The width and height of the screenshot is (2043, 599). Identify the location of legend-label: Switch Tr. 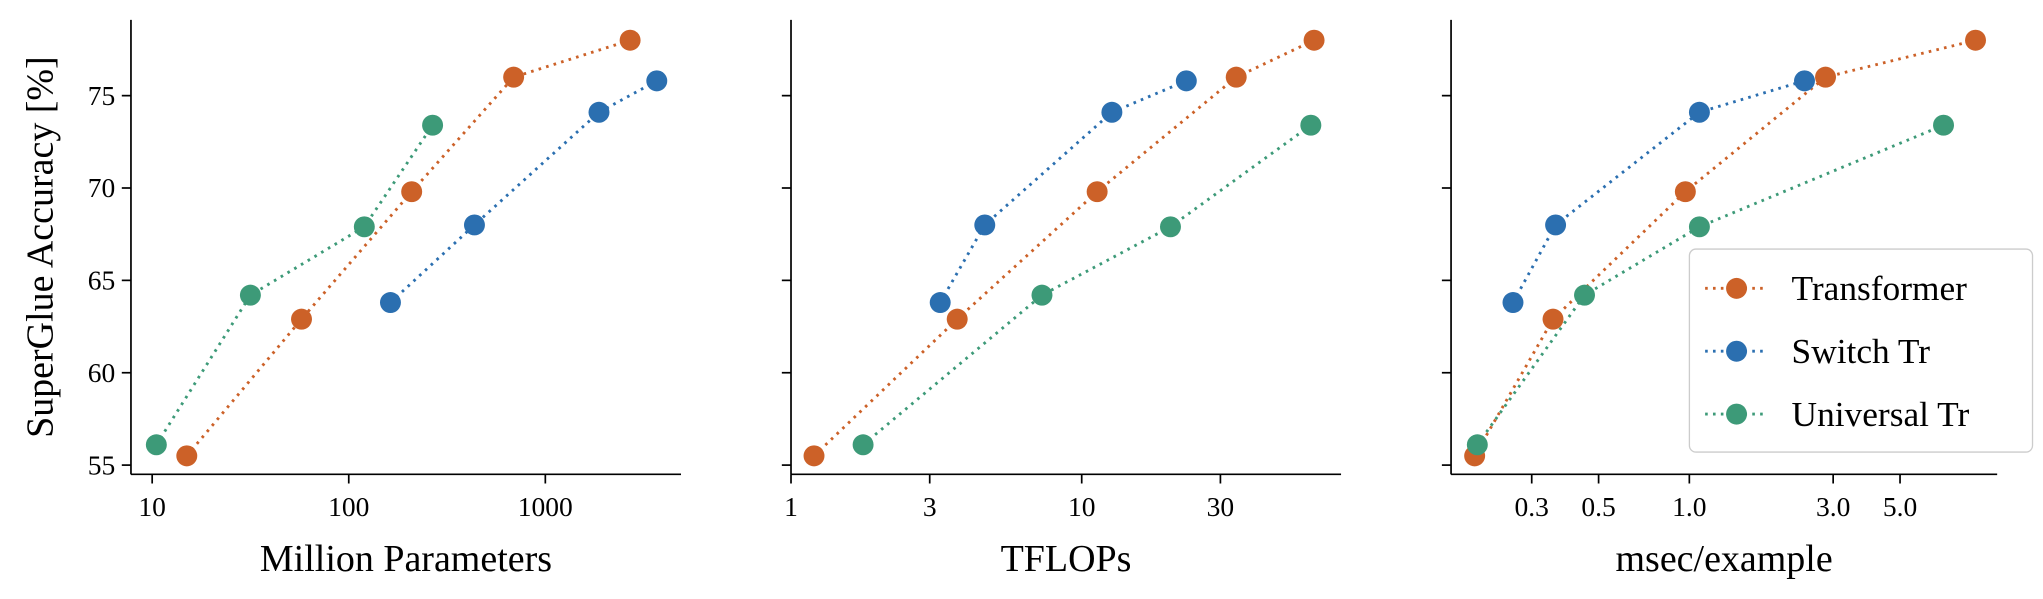
(1861, 351).